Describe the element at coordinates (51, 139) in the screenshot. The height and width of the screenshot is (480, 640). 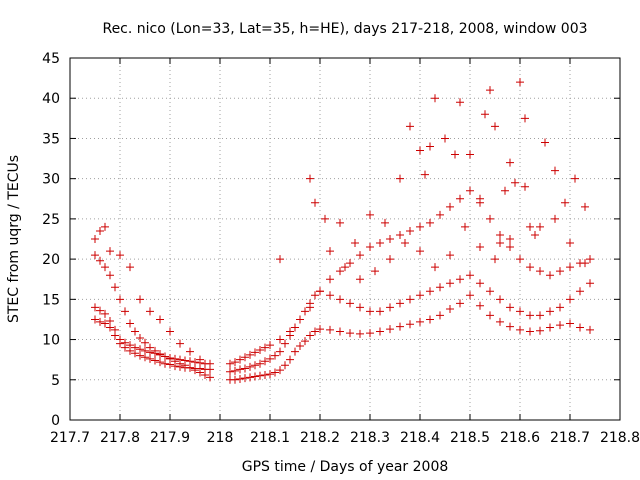
I see `y-tick-label: 35` at that location.